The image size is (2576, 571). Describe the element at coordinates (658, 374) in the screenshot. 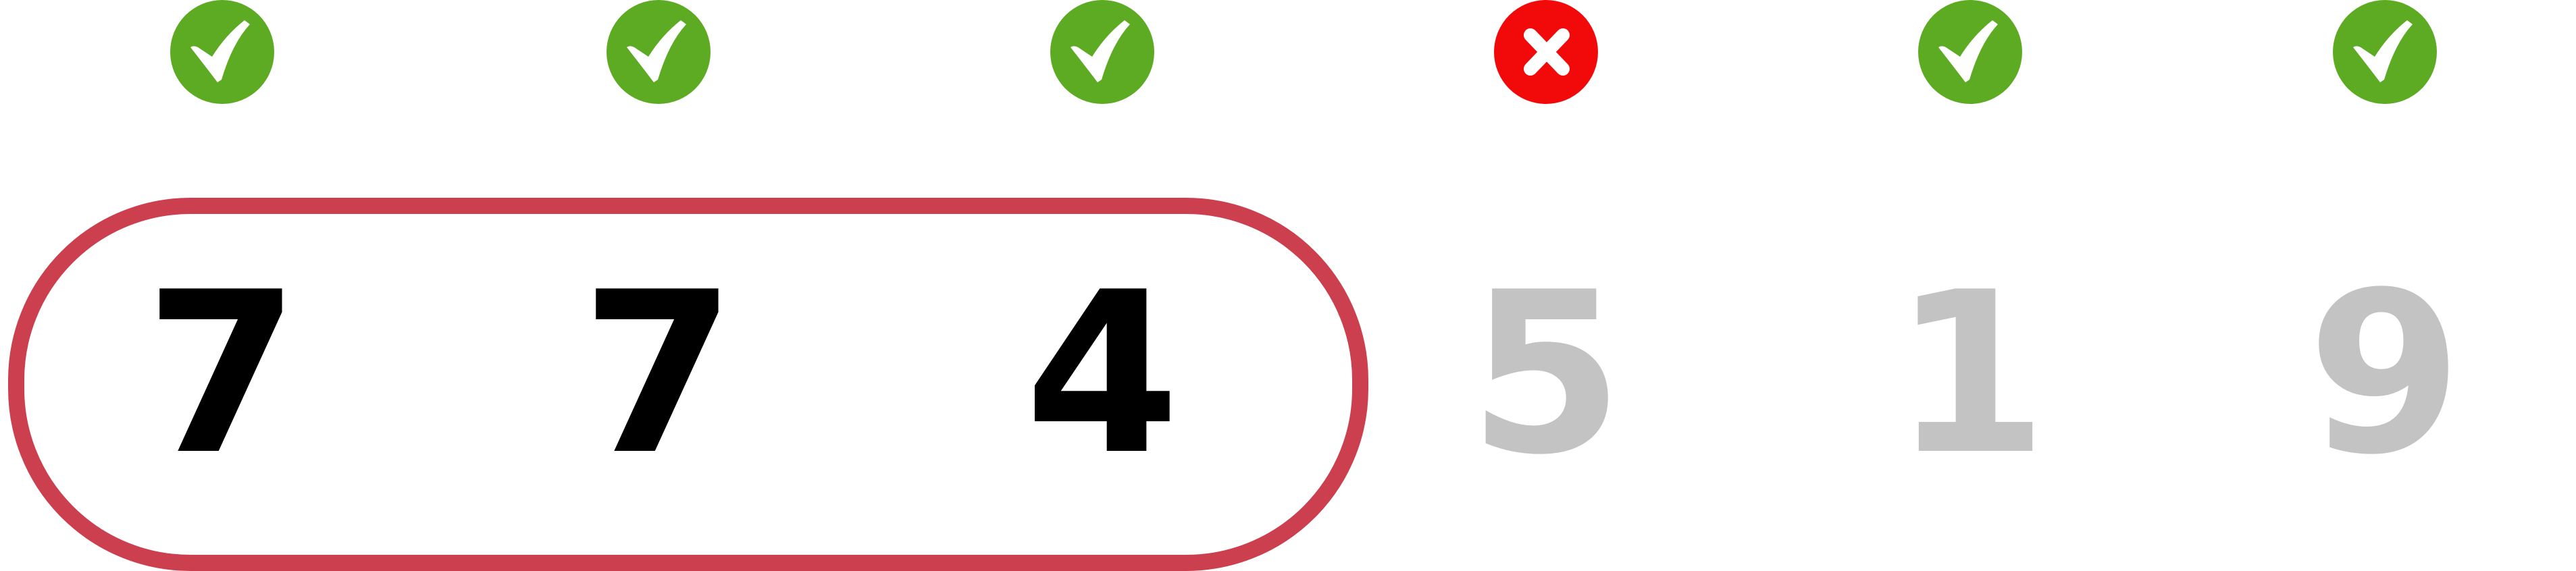

I see `digit-2: 7` at that location.